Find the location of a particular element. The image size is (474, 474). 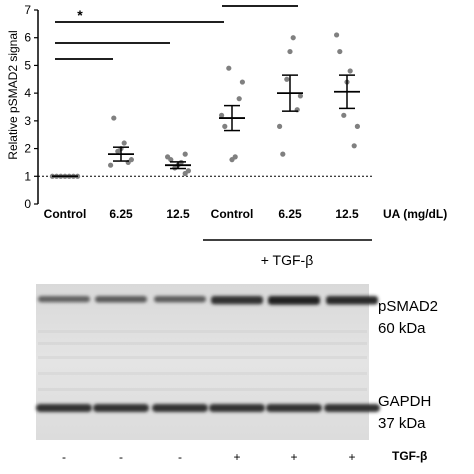

blot-label-GAPDH-kda: 37 kDa is located at coordinates (402, 423).